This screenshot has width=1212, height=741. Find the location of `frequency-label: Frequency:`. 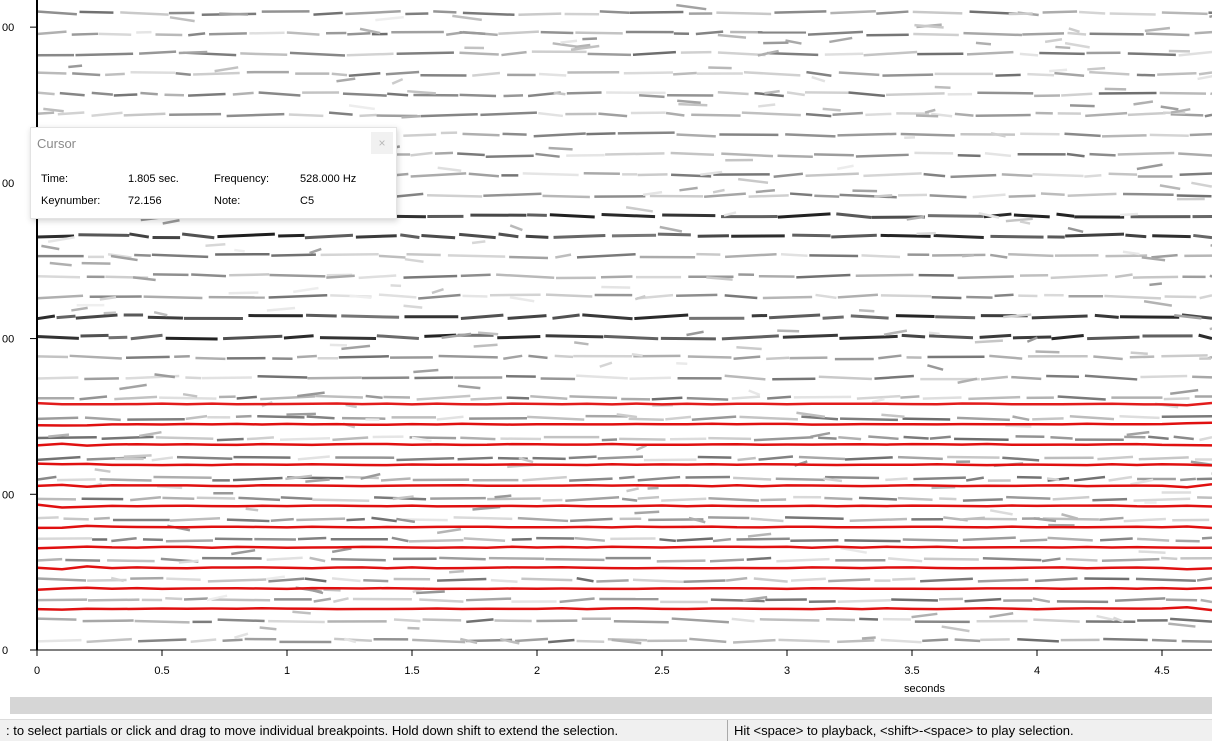

frequency-label: Frequency: is located at coordinates (241, 179).